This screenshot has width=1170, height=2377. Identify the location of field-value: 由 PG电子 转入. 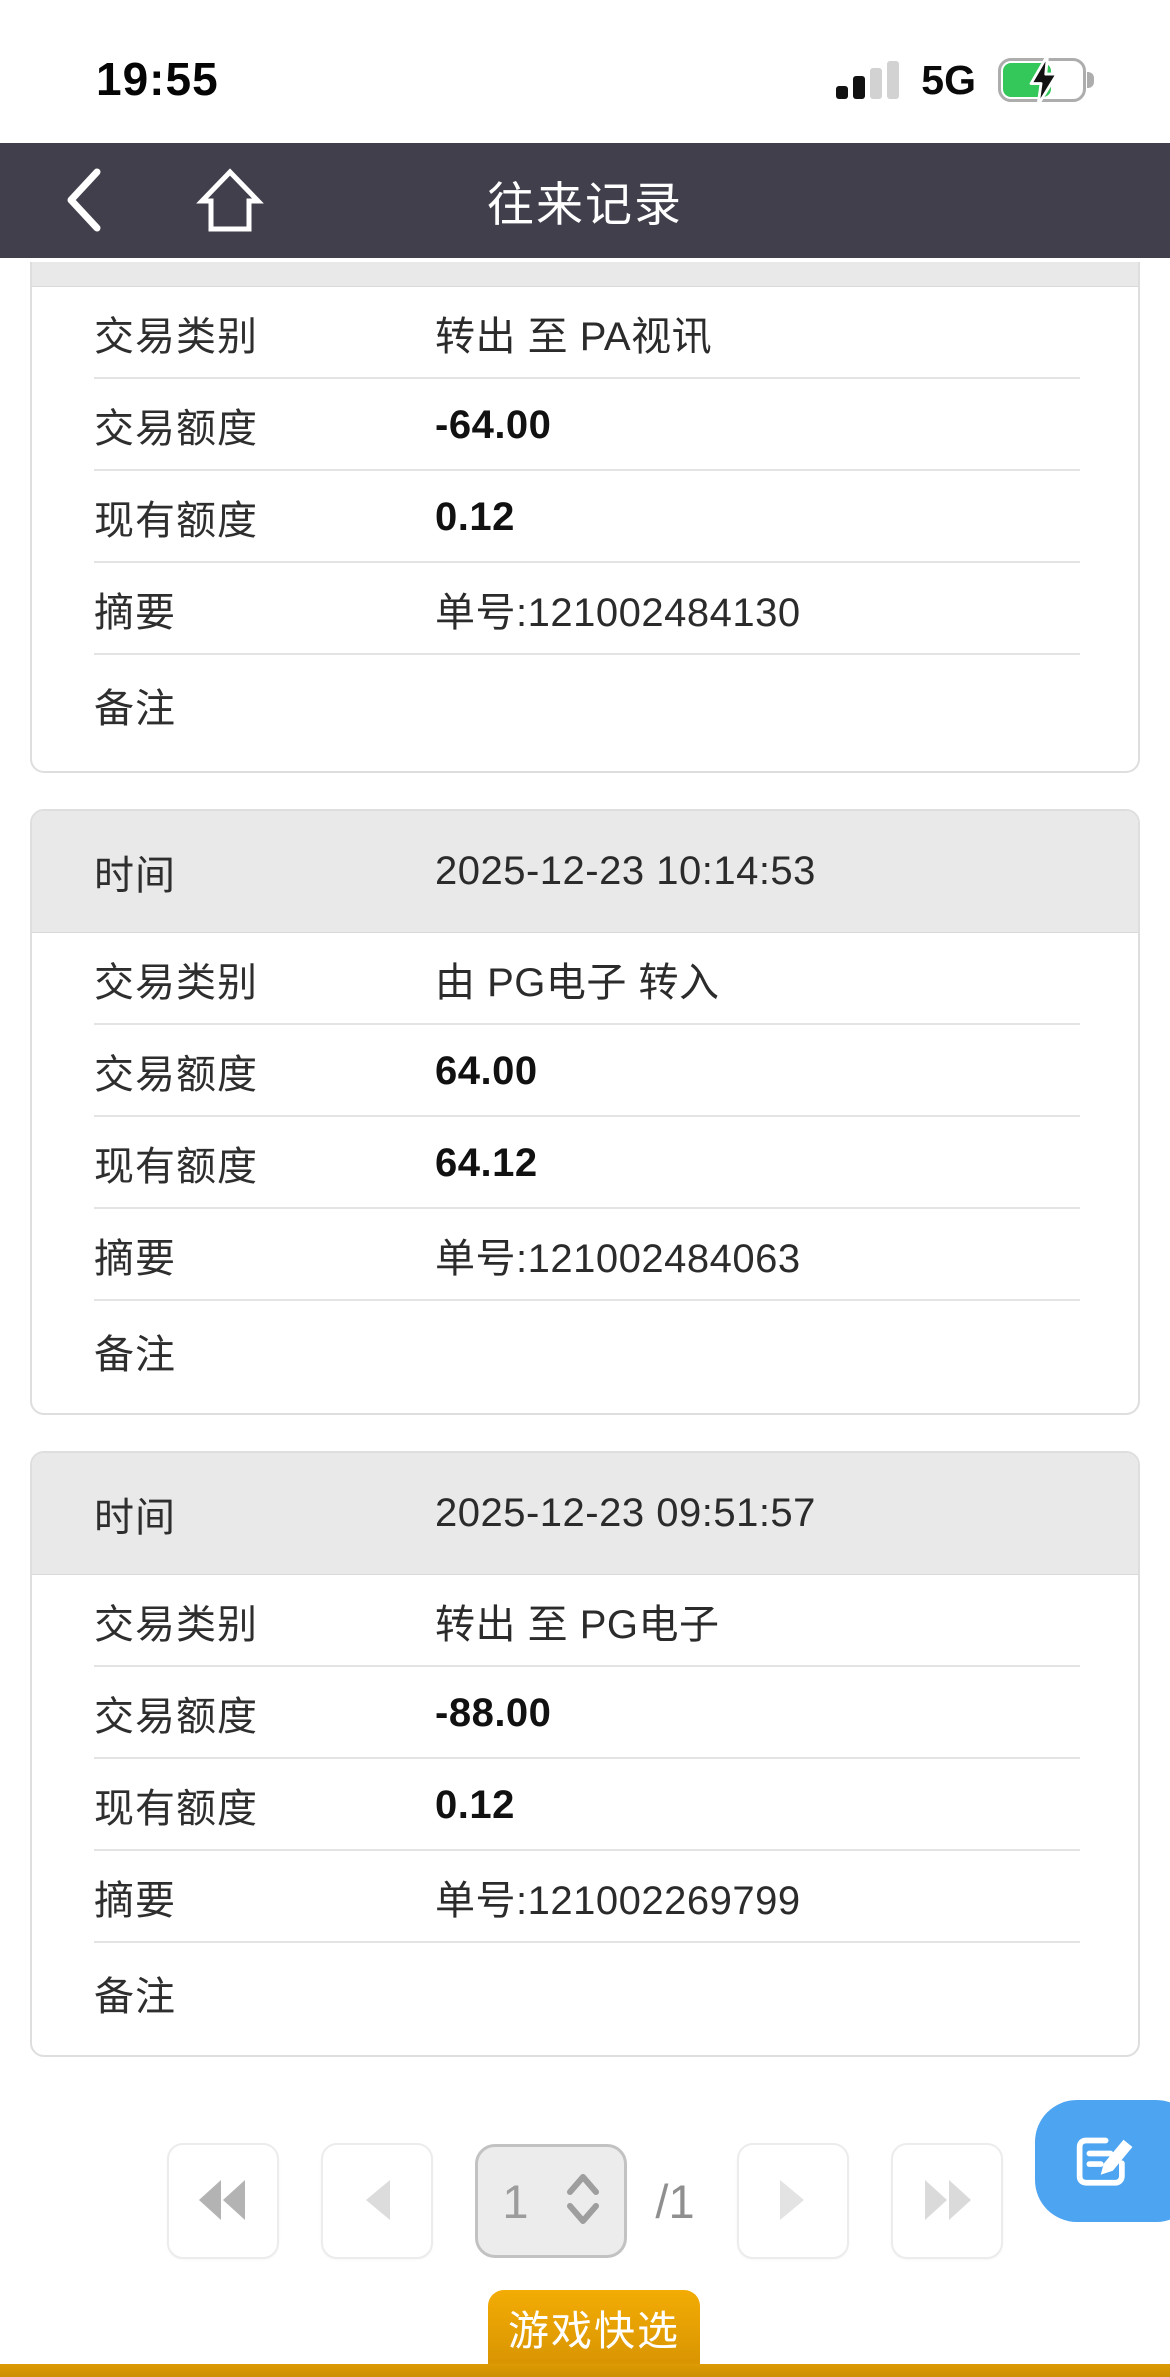
(577, 983).